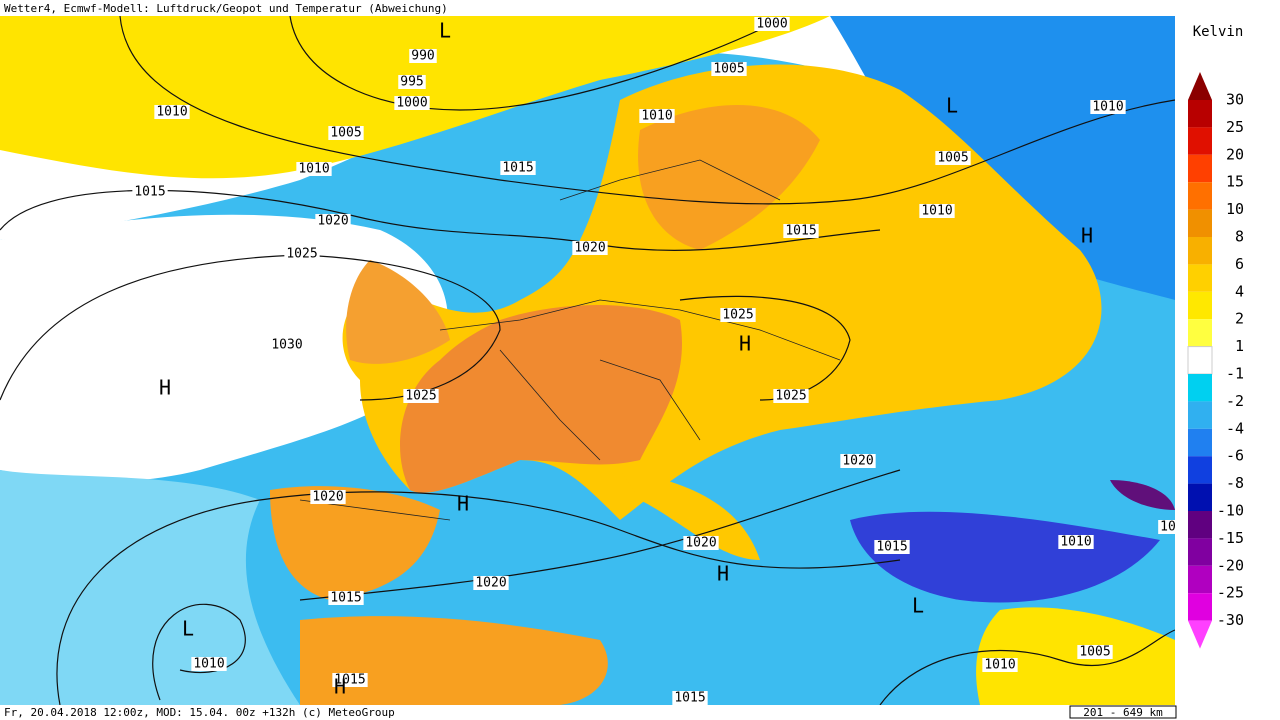  I want to click on isobar-label: 1005, so click(1094, 652).